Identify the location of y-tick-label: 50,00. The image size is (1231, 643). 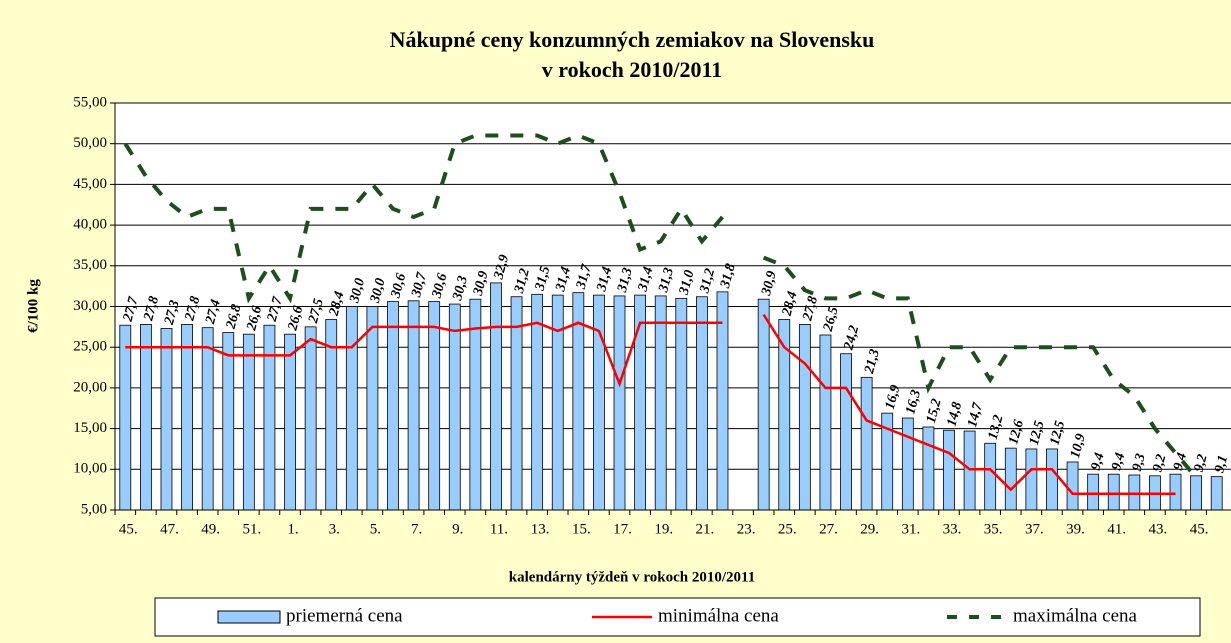
(90, 143).